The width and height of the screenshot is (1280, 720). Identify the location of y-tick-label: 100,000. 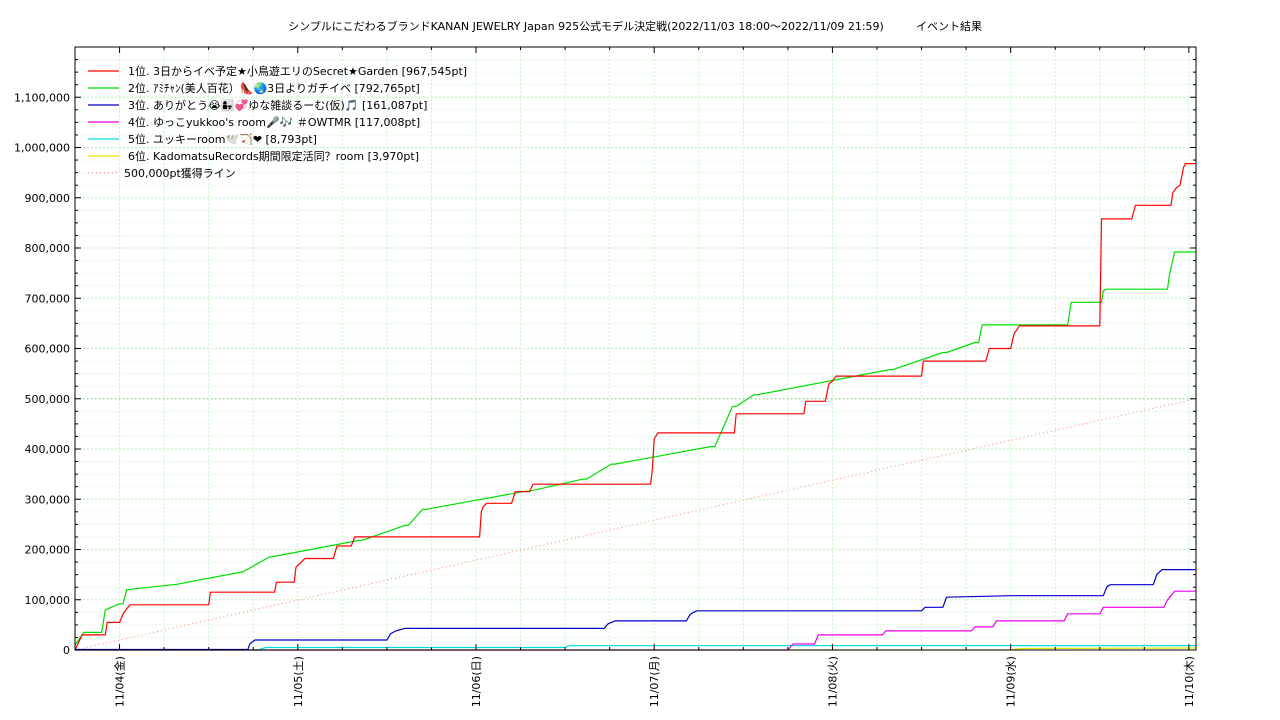
(48, 600).